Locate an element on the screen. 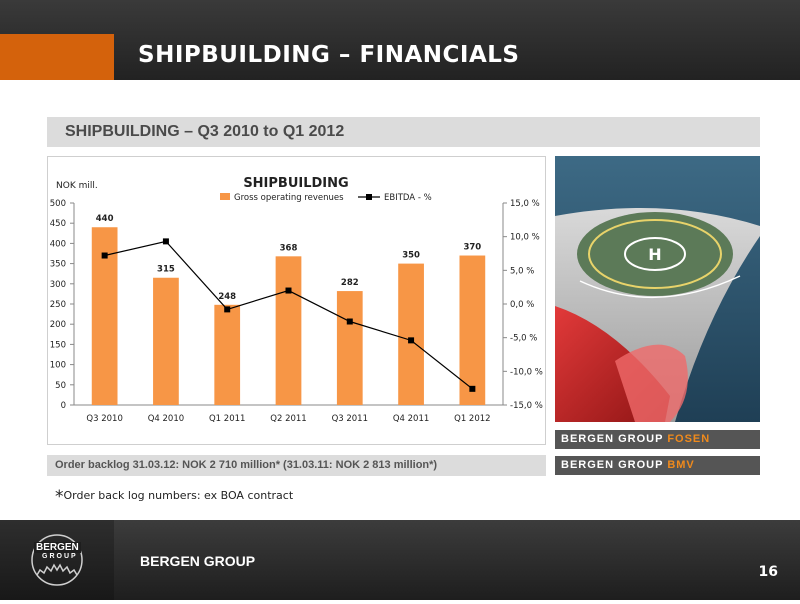 This screenshot has height=604, width=800. bar-q2-2011 is located at coordinates (288, 330).